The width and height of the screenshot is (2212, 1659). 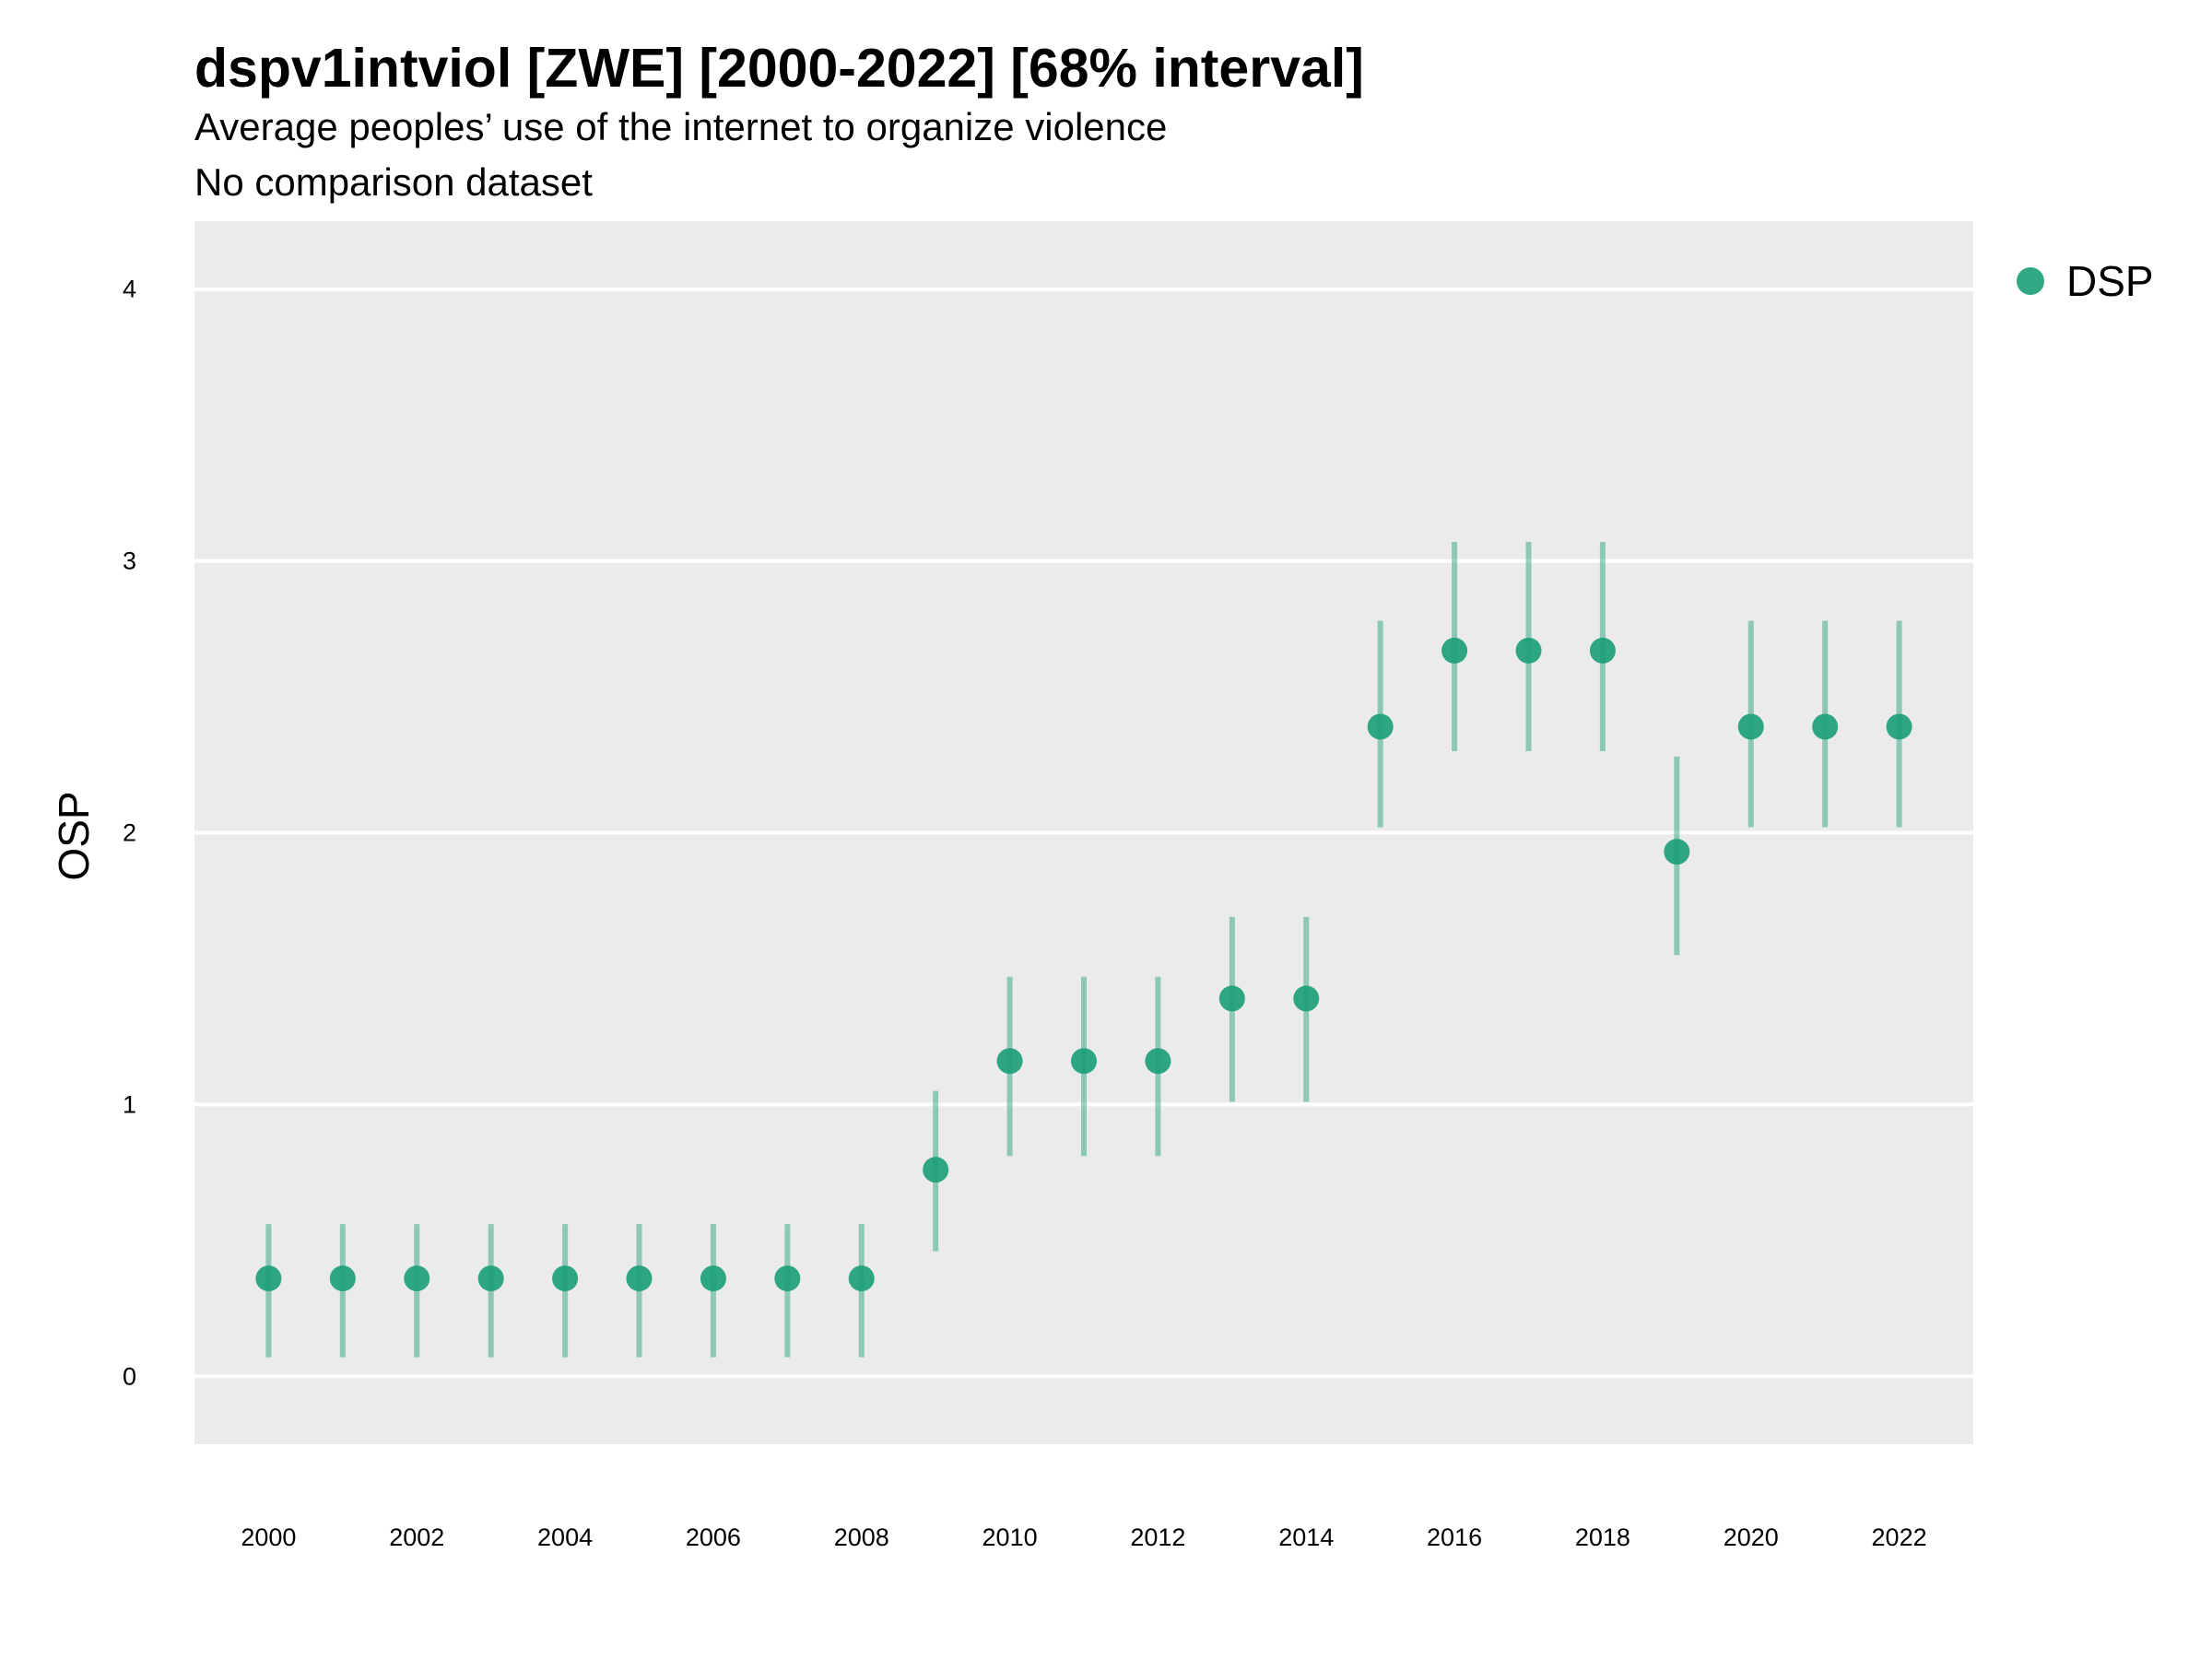 I want to click on x-tick-label: 2012, so click(x=1157, y=1537).